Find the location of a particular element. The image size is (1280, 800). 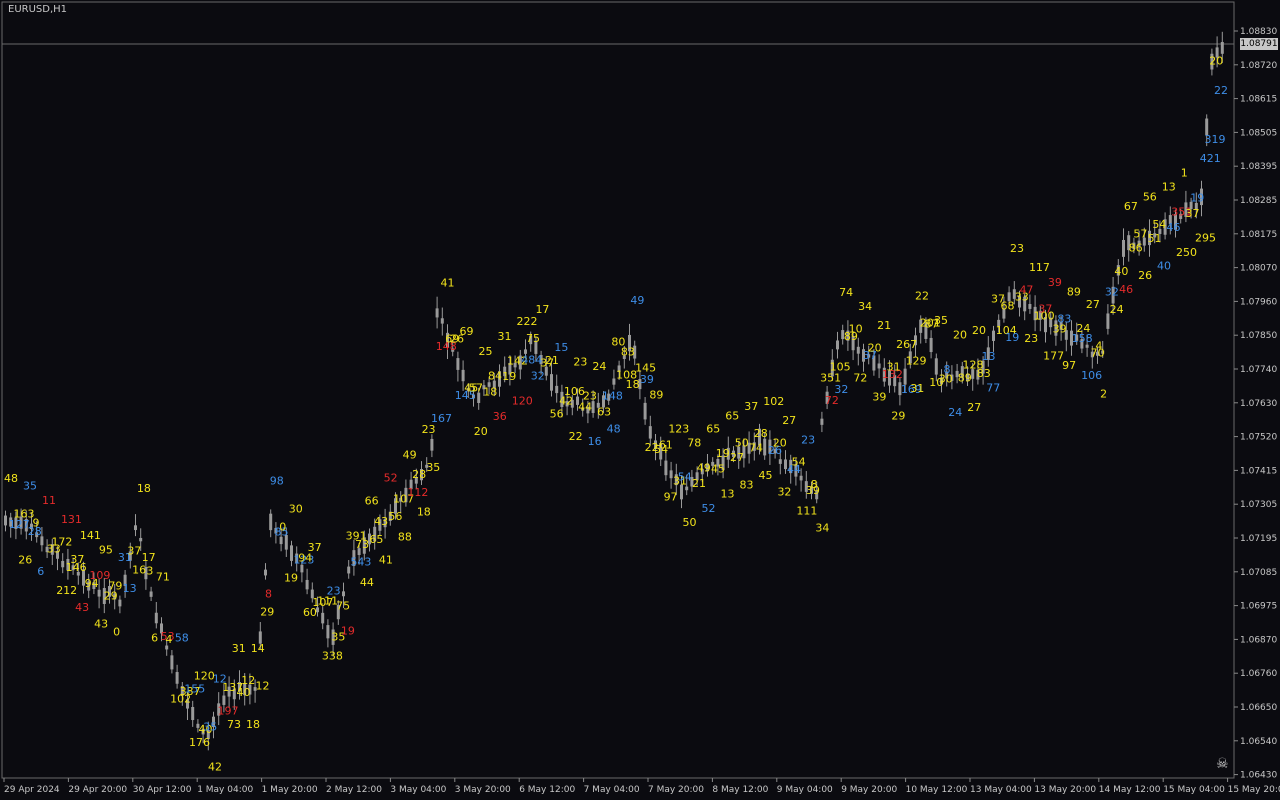

tick-count-label: 40 is located at coordinates (206, 729).